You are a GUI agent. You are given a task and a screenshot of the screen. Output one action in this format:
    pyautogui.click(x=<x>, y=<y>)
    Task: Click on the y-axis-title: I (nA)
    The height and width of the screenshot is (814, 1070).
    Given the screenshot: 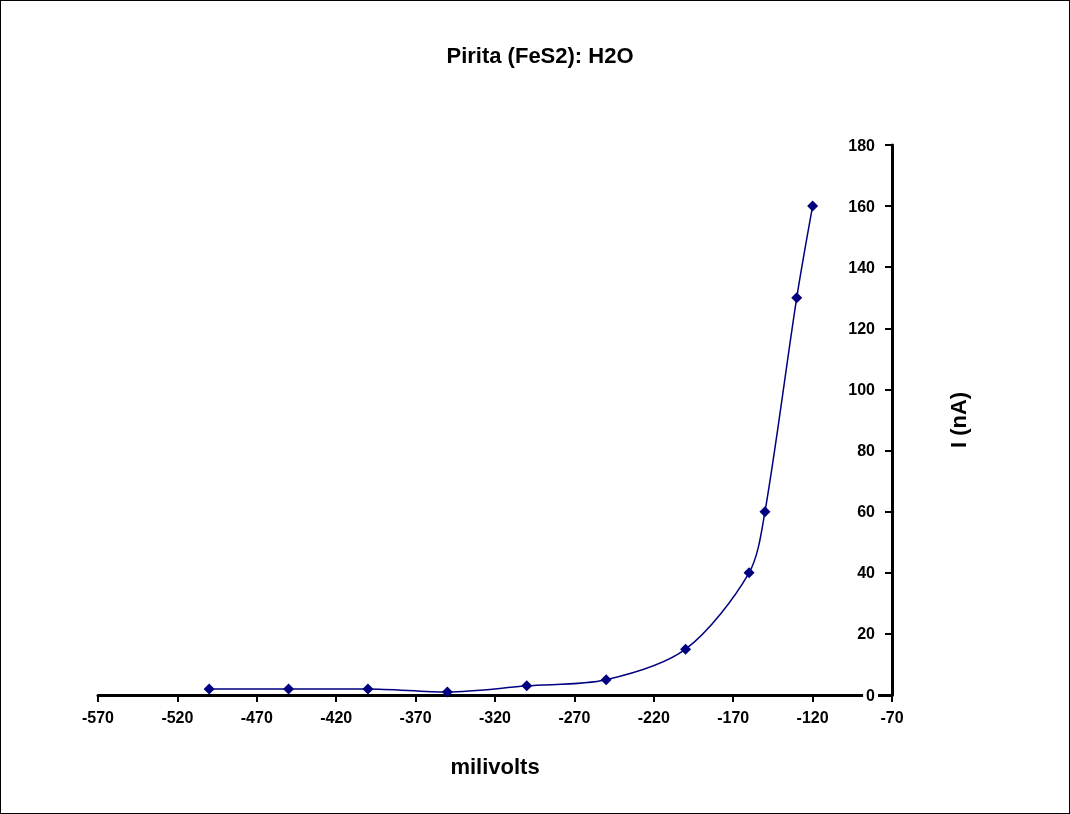 What is the action you would take?
    pyautogui.click(x=958, y=420)
    